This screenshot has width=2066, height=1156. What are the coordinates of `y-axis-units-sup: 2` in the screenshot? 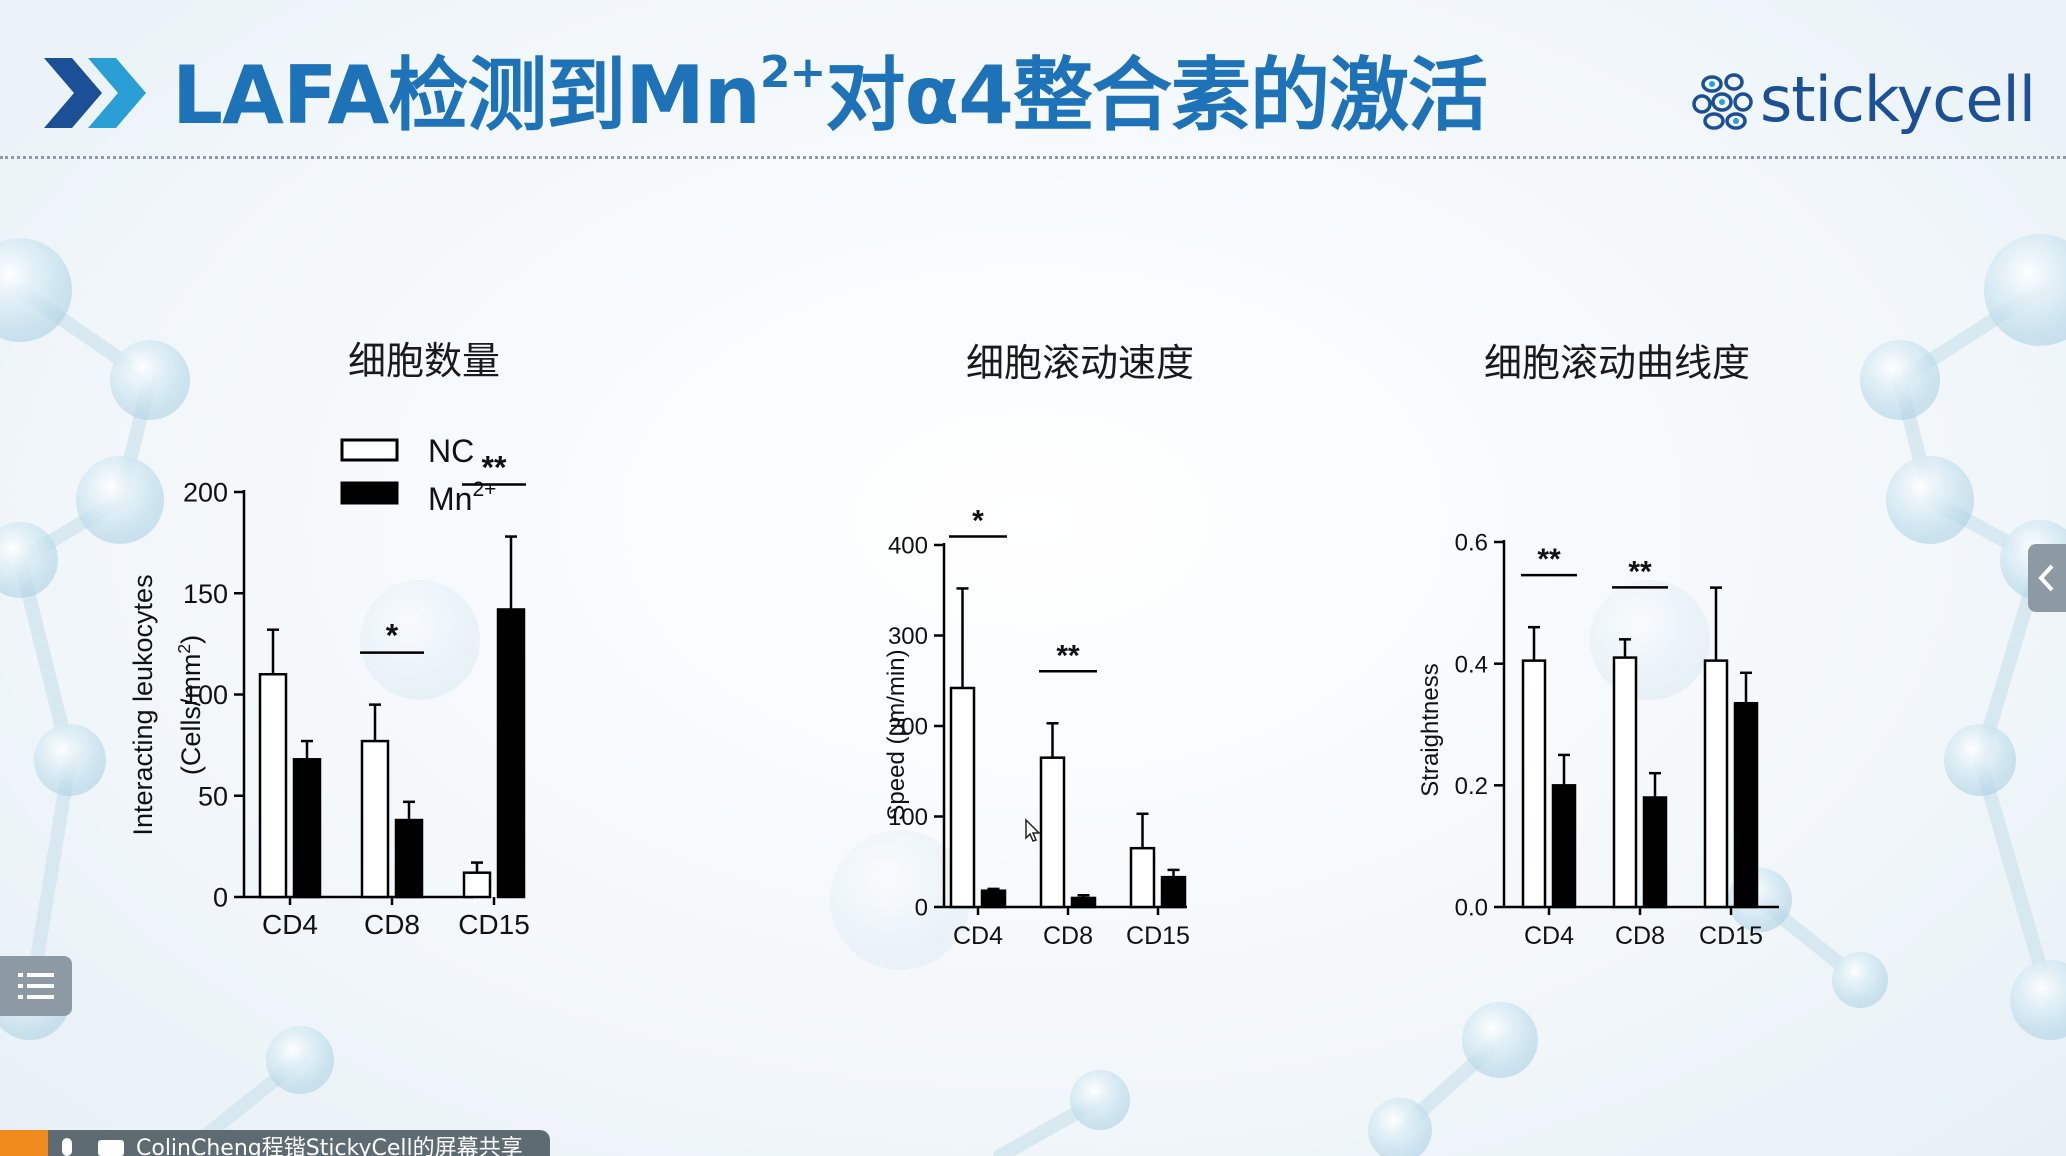 It's located at (184, 649).